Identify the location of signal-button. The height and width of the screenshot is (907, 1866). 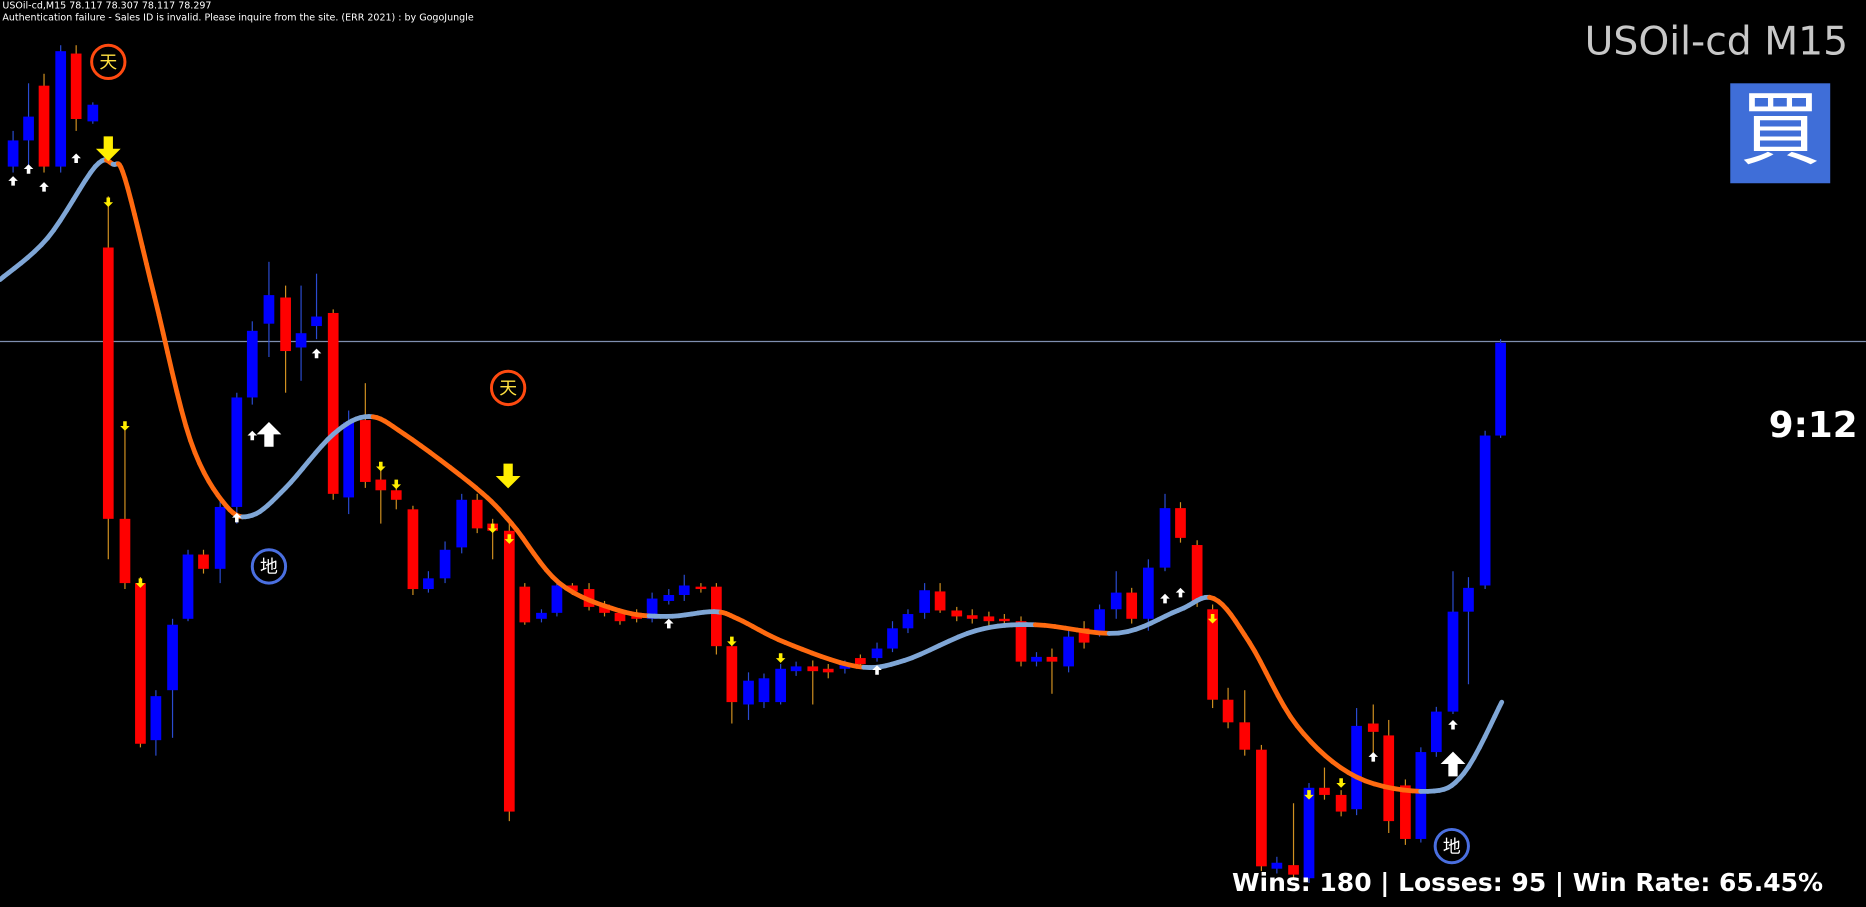
(1780, 133).